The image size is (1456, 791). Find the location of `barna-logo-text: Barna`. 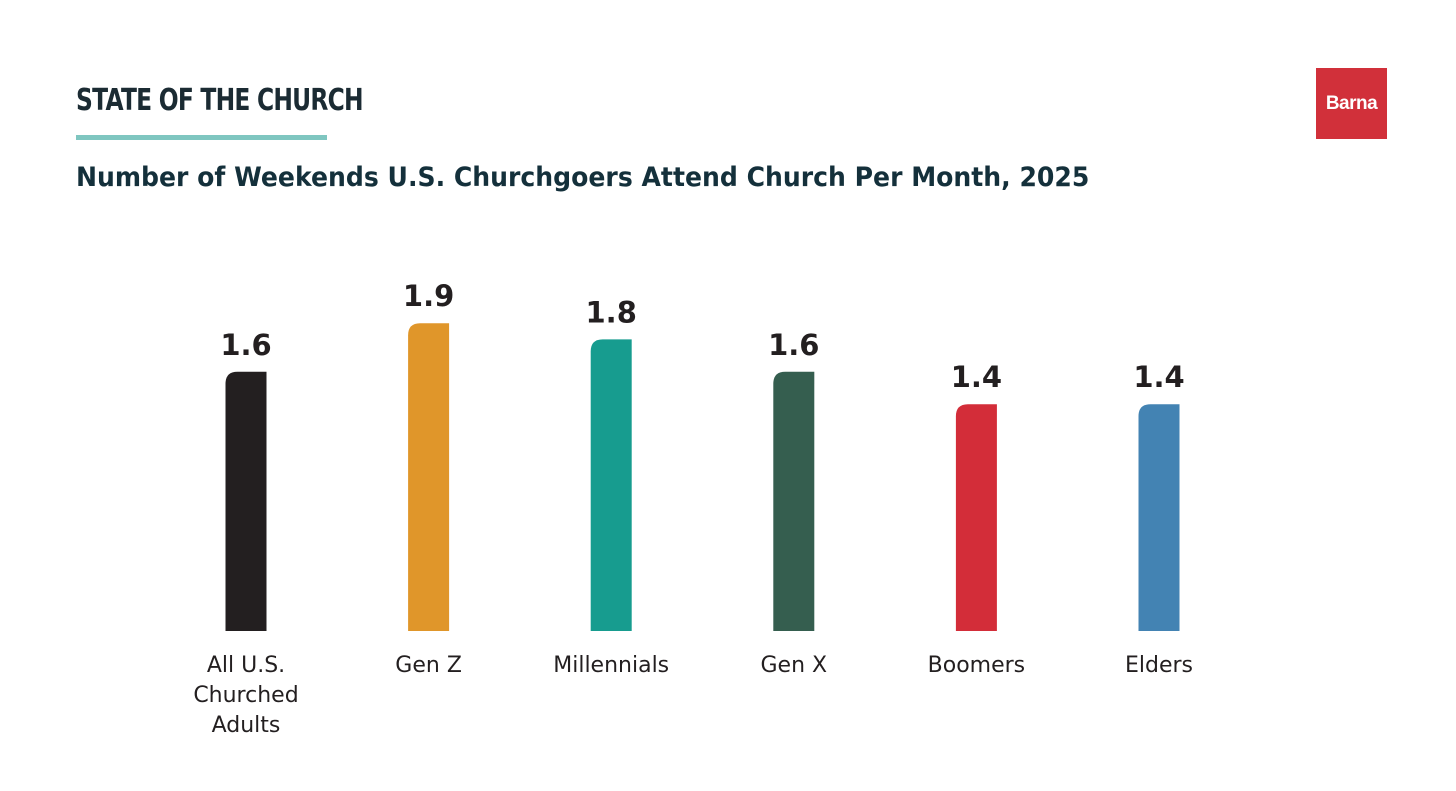

barna-logo-text: Barna is located at coordinates (1351, 103).